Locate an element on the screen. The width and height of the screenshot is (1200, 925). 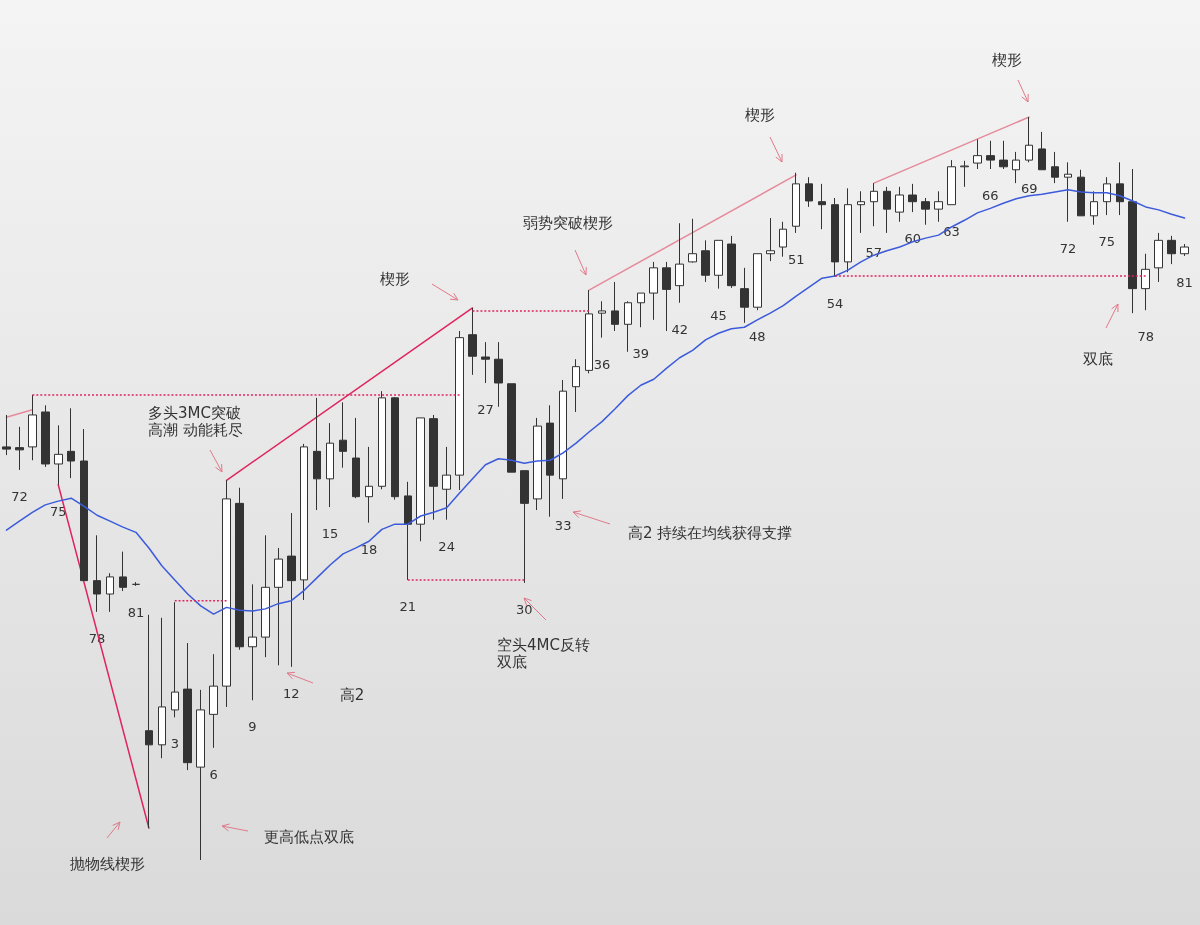
x-tick-label: 66 is located at coordinates (990, 196).